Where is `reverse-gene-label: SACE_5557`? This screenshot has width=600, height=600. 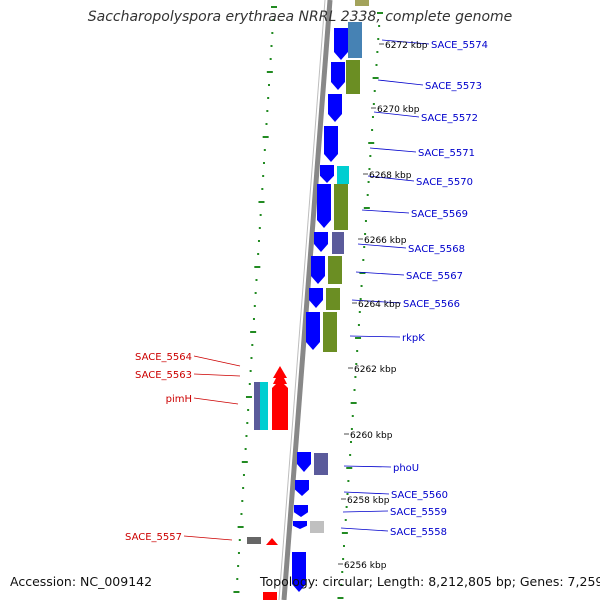 reverse-gene-label: SACE_5557 is located at coordinates (153, 537).